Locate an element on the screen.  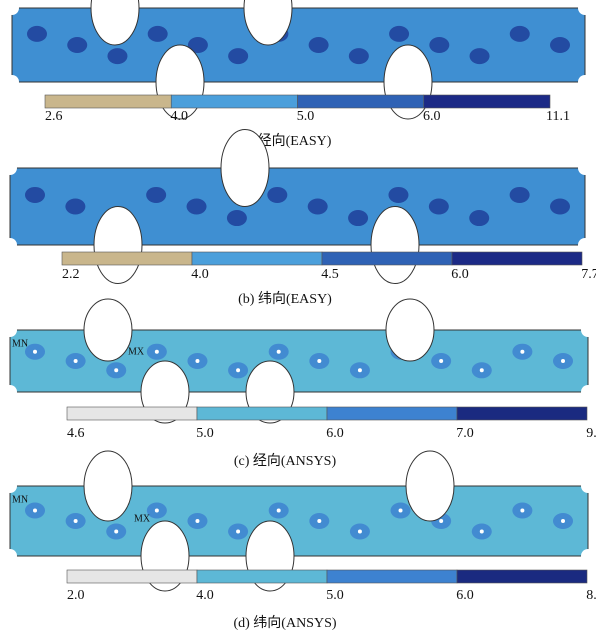
legend-label: 9.4 is located at coordinates (591, 433).